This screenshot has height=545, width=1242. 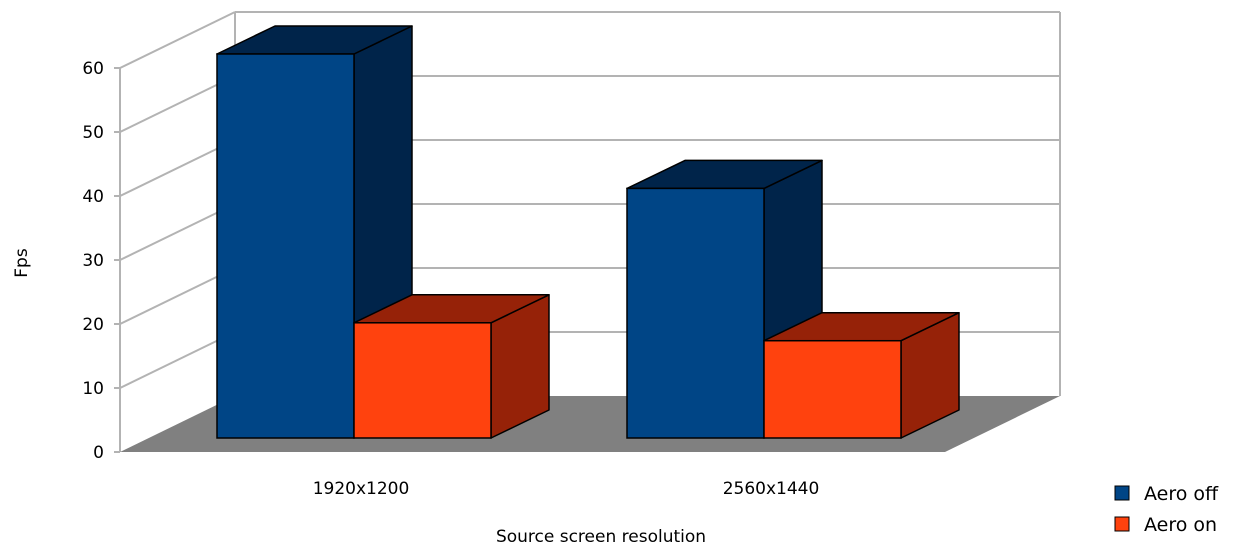 I want to click on legend-label-aero-off: Aero off, so click(x=1181, y=494).